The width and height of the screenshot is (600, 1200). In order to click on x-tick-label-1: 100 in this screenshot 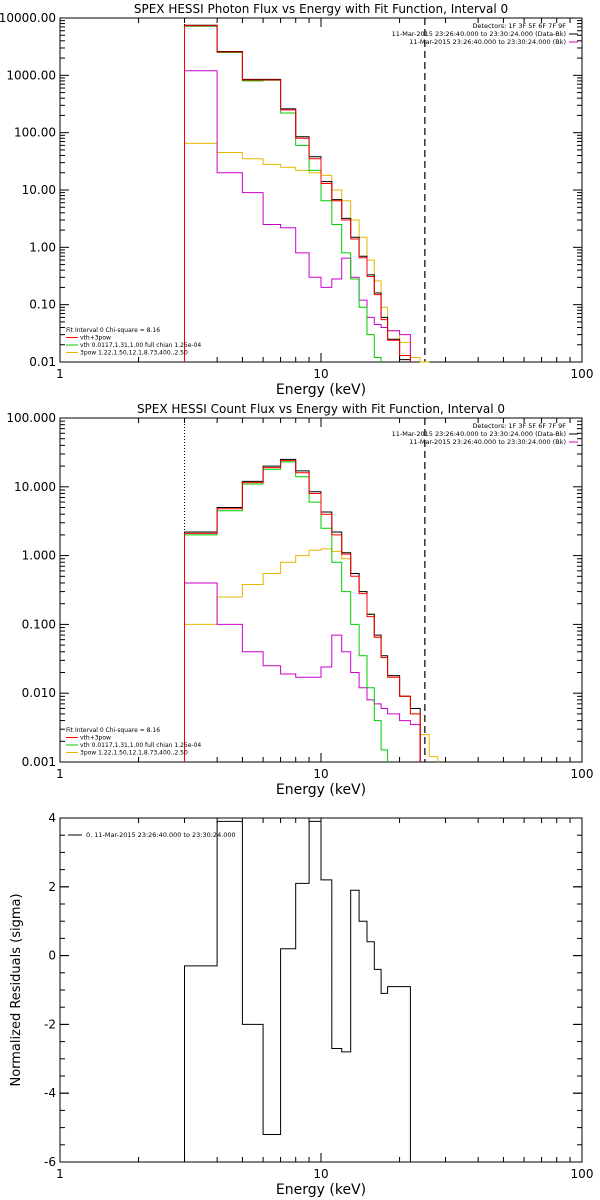, I will do `click(582, 774)`.